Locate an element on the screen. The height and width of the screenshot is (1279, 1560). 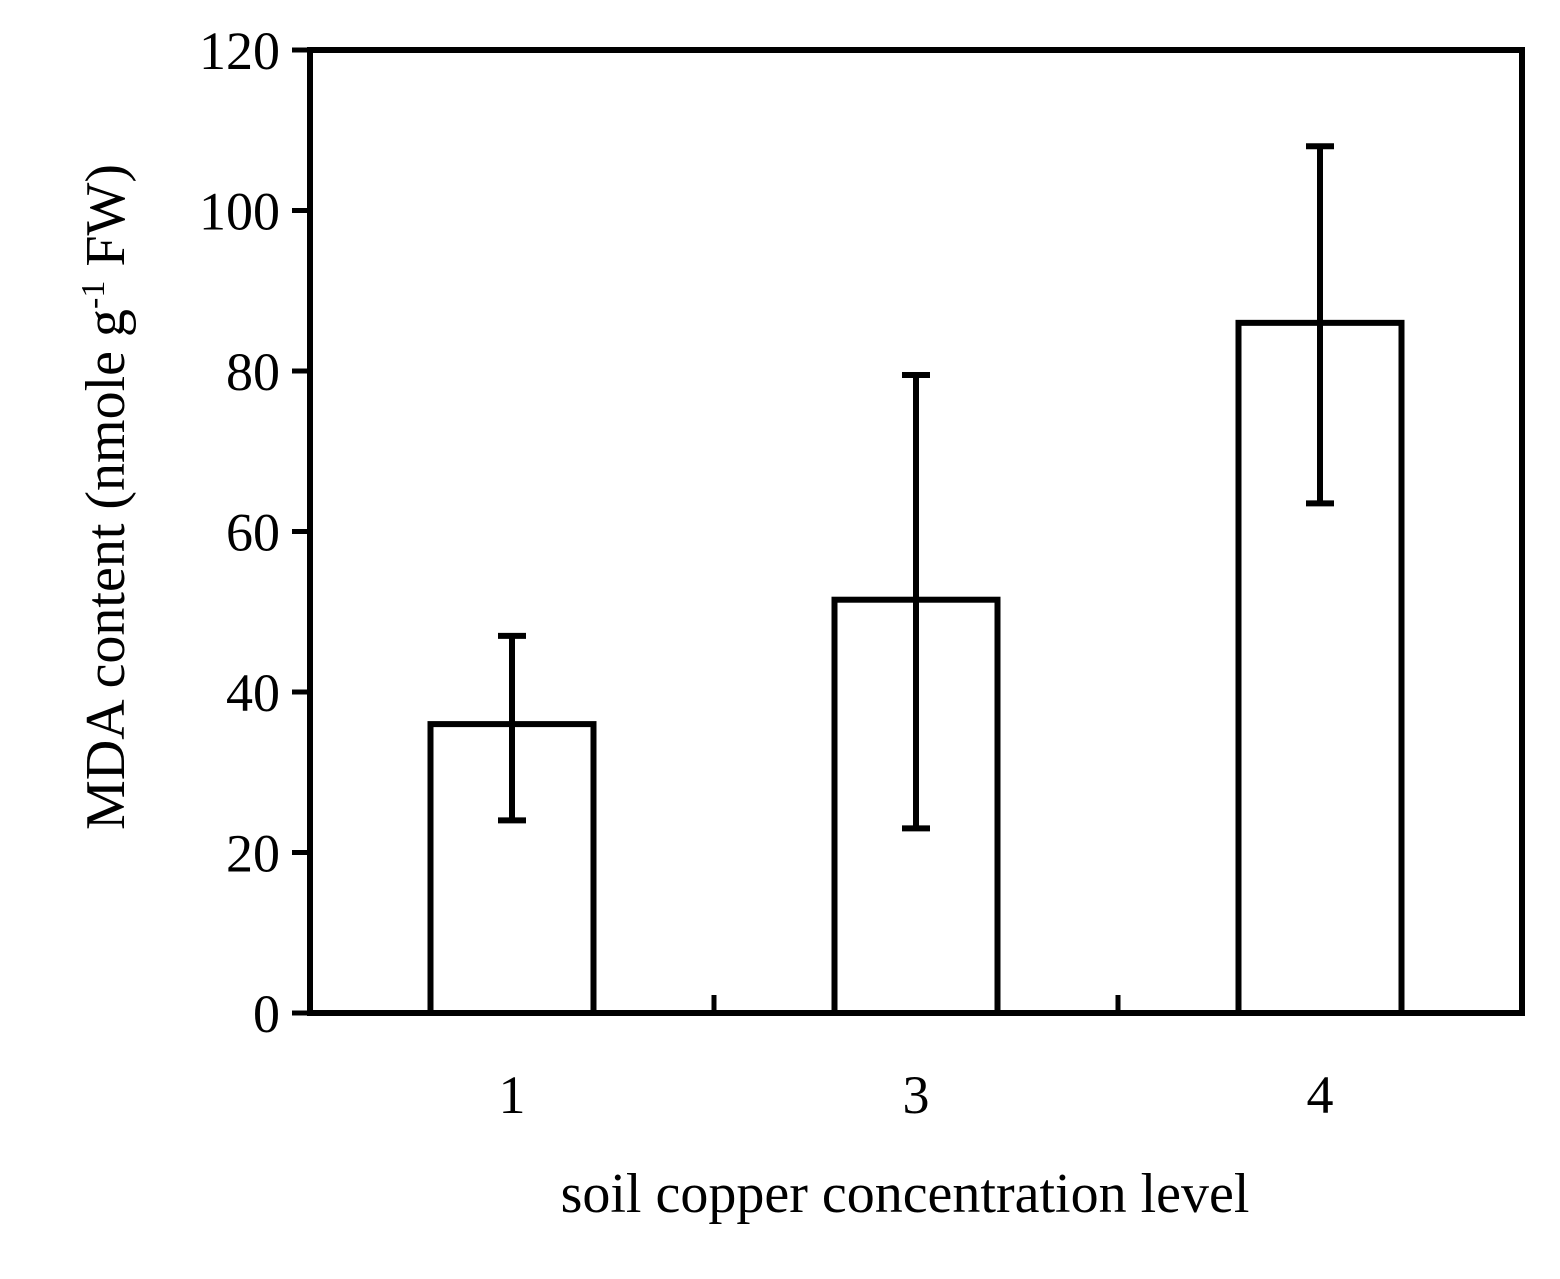
y-tick-label: 20 is located at coordinates (253, 854).